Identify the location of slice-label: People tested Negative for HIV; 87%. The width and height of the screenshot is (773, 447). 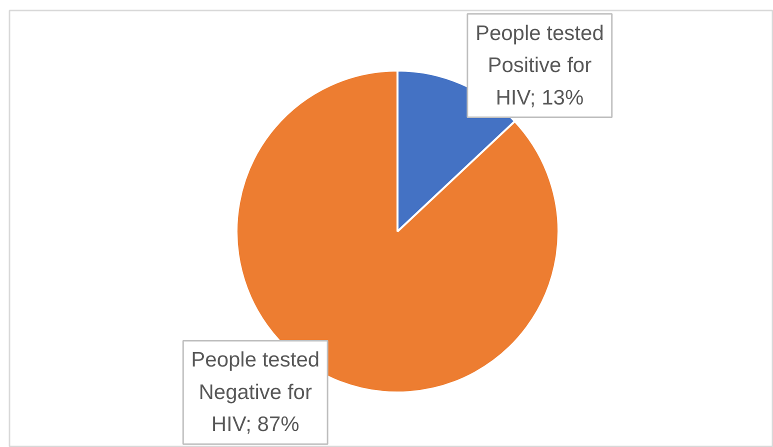
(255, 392).